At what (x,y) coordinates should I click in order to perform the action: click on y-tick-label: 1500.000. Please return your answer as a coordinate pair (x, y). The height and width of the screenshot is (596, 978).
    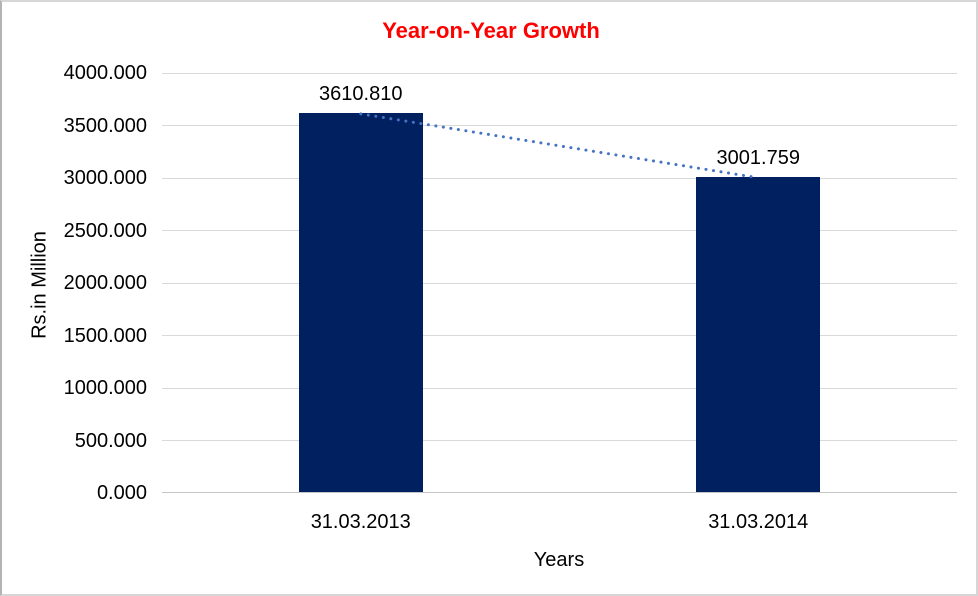
    Looking at the image, I should click on (105, 335).